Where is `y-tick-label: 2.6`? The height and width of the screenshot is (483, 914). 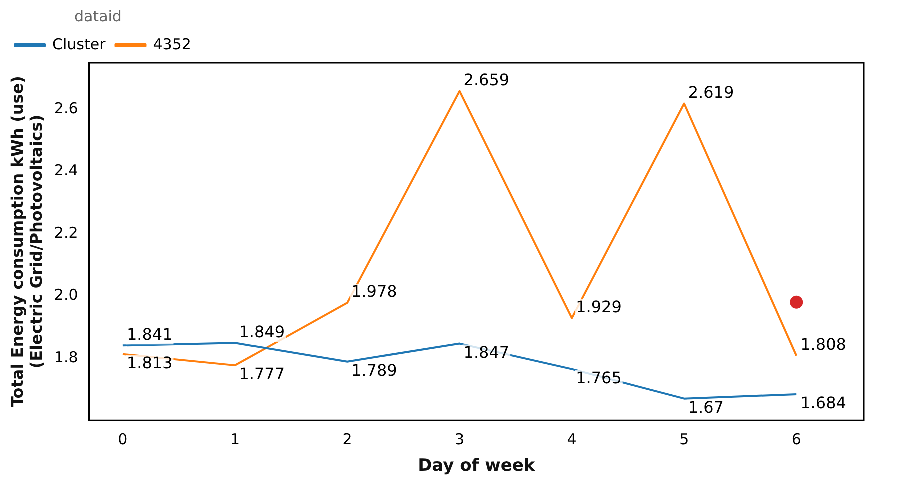
y-tick-label: 2.6 is located at coordinates (66, 109).